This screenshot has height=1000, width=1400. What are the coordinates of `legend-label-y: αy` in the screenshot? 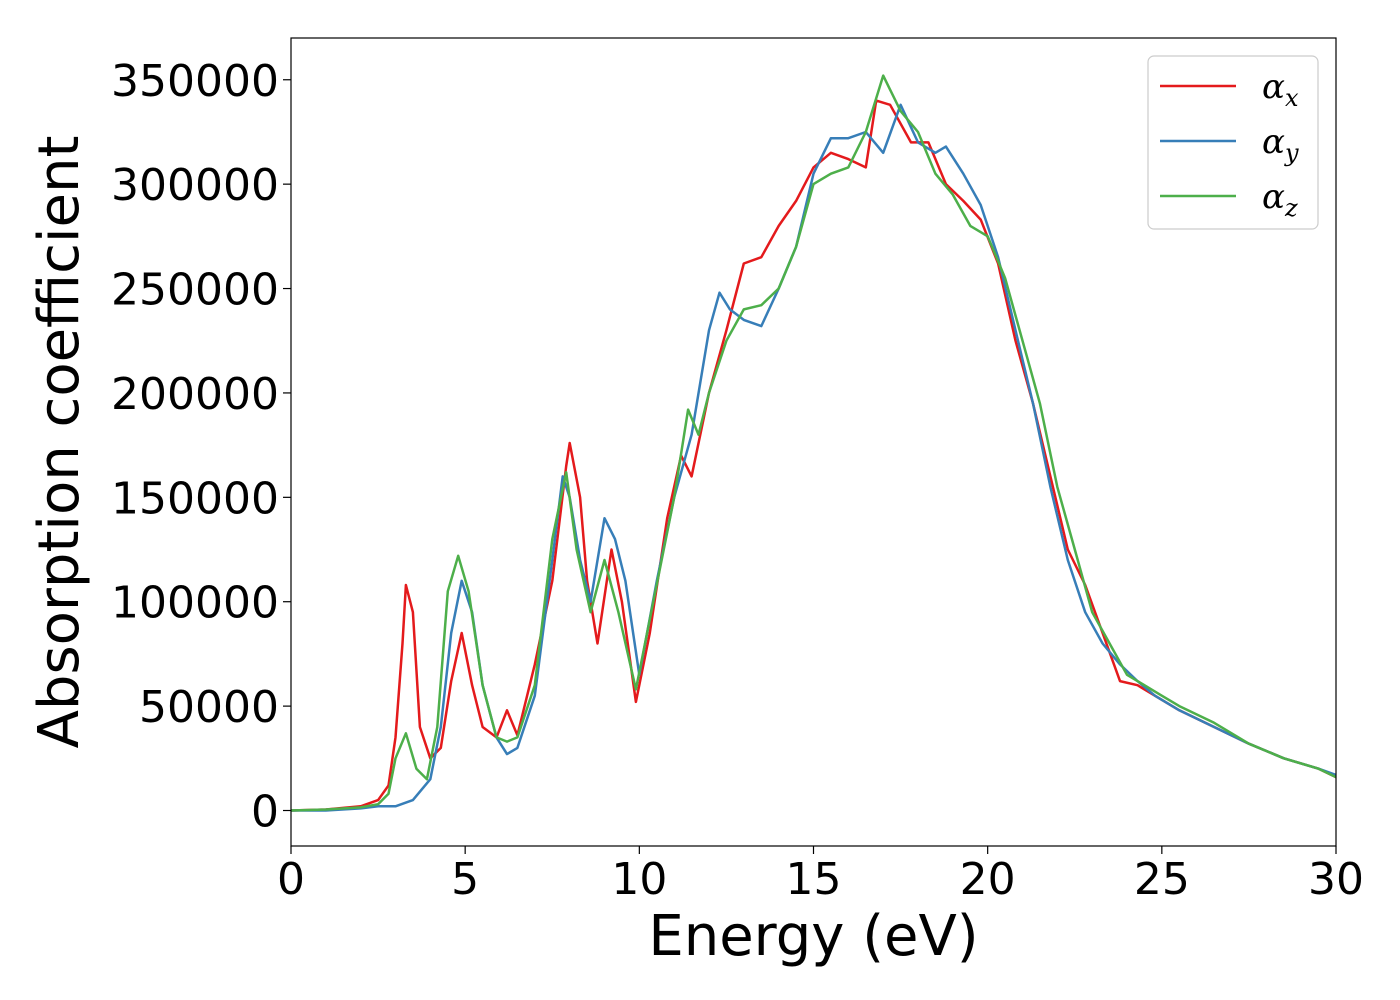 It's located at (1280, 144).